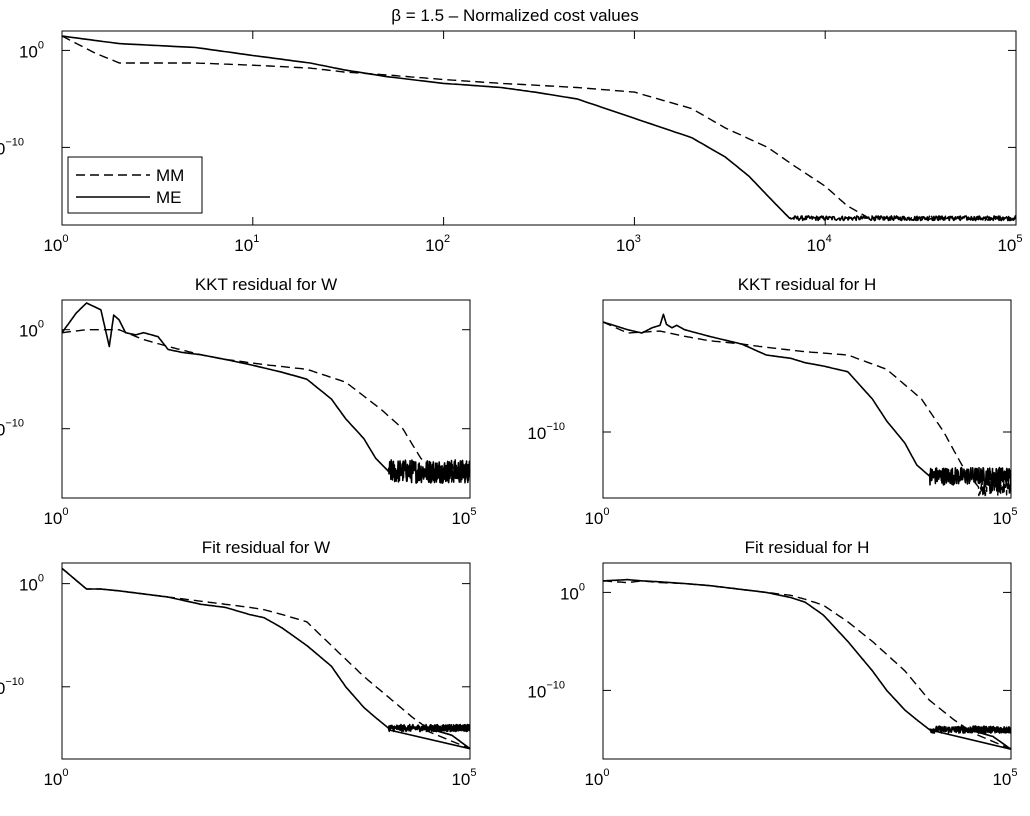  What do you see at coordinates (807, 547) in the screenshot?
I see `subplot-title: Fit residual for H` at bounding box center [807, 547].